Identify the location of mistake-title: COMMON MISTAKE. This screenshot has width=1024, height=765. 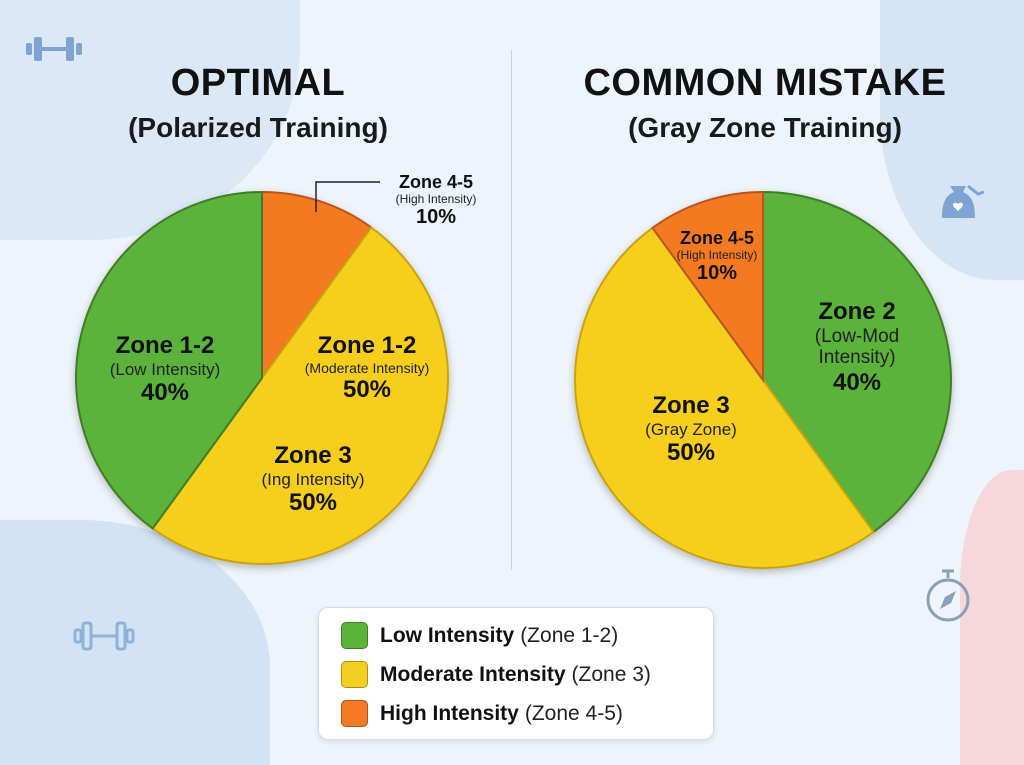
(765, 83).